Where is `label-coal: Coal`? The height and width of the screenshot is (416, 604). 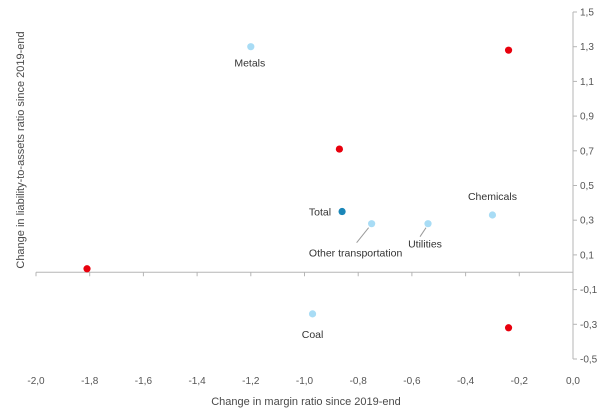
label-coal: Coal is located at coordinates (313, 335).